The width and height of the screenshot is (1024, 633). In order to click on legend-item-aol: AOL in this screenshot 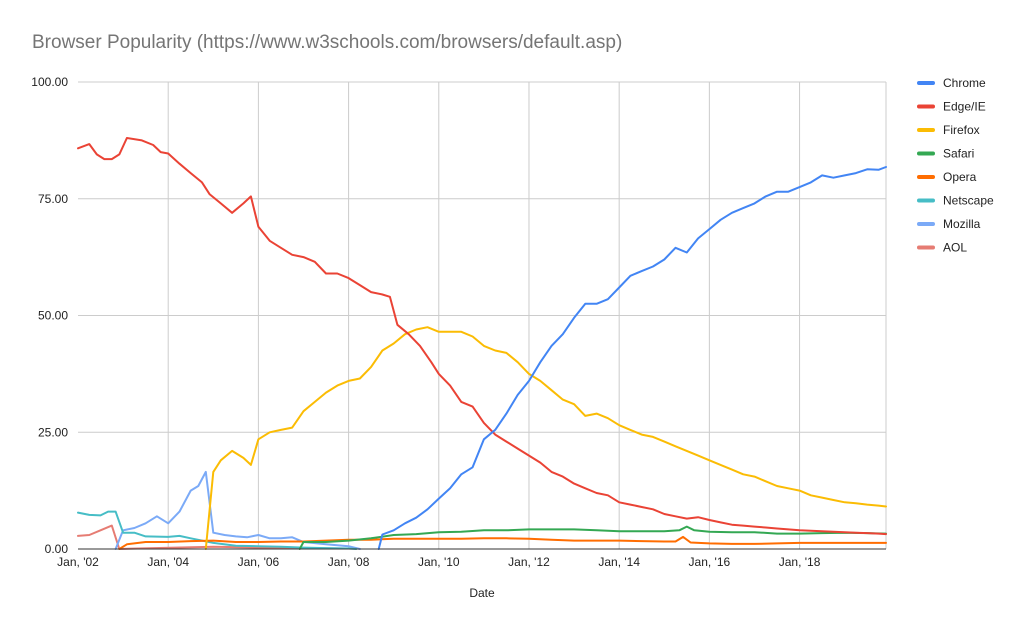, I will do `click(942, 248)`.